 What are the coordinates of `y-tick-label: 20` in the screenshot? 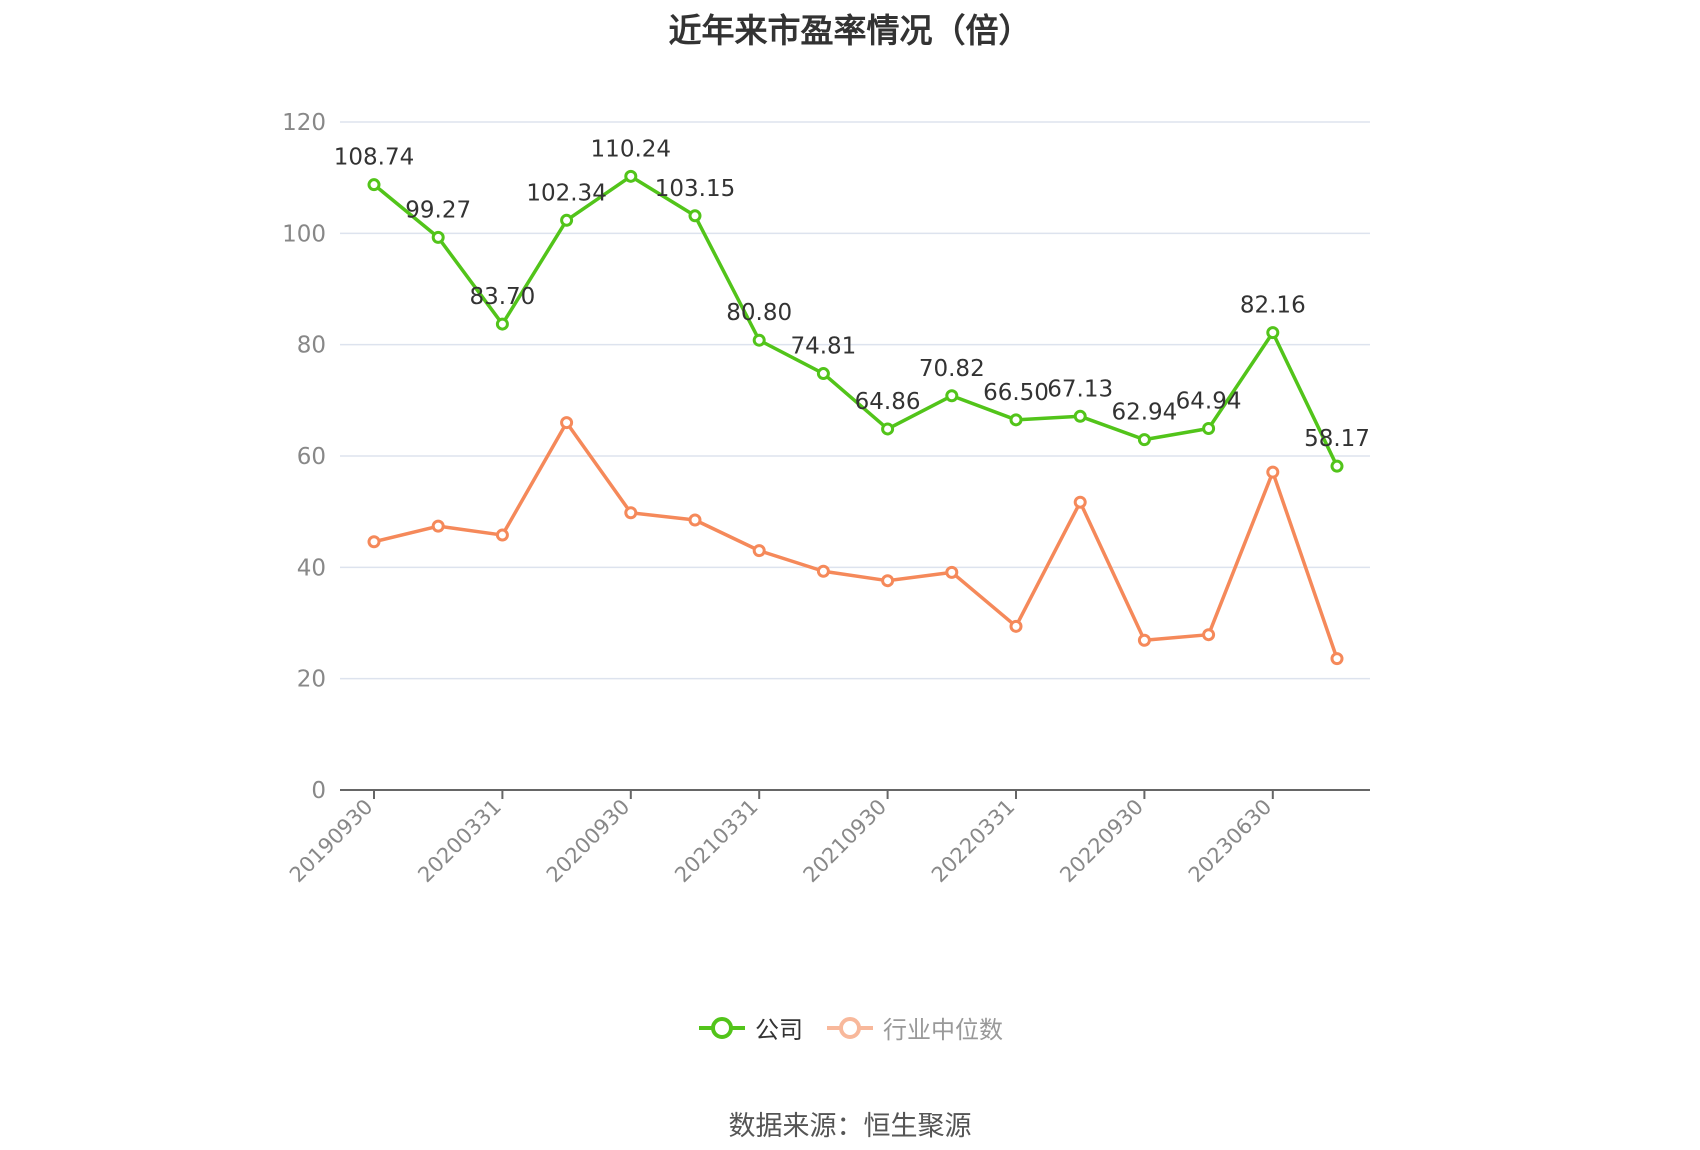 It's located at (311, 680).